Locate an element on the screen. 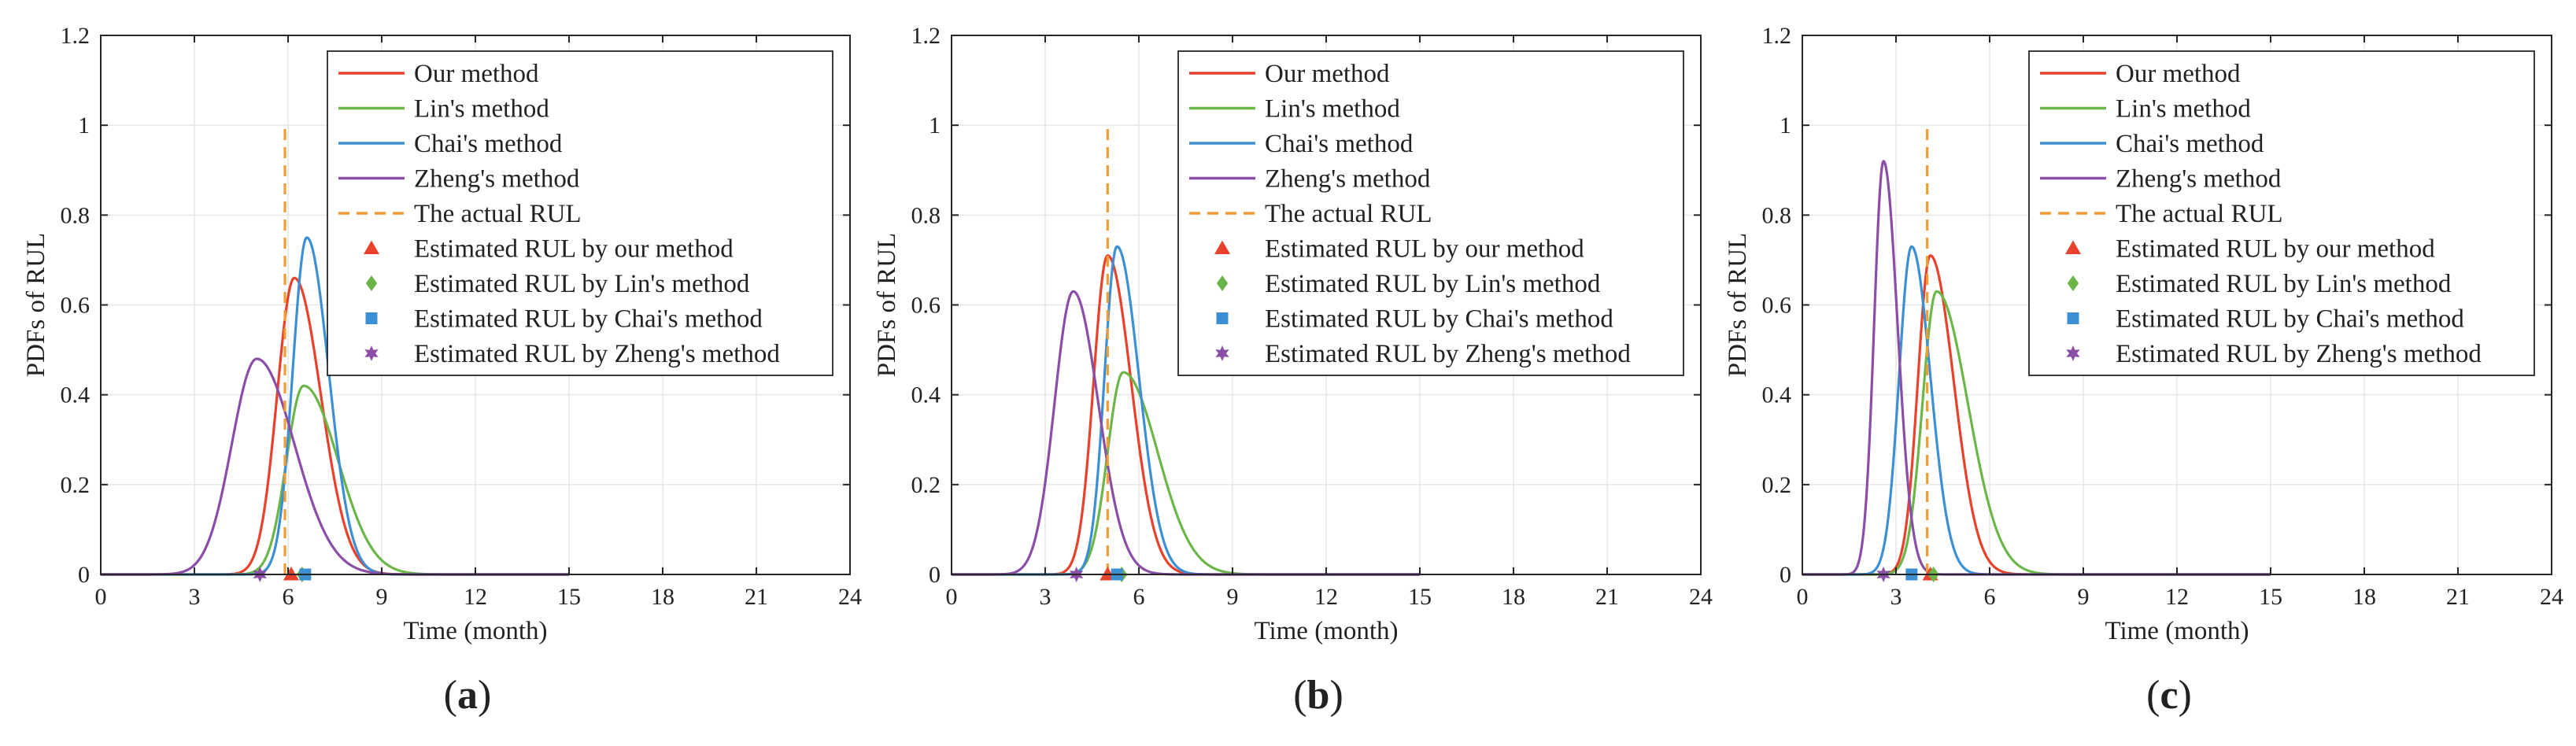 The width and height of the screenshot is (2576, 746). legend-label: The actual RUL is located at coordinates (1348, 214).